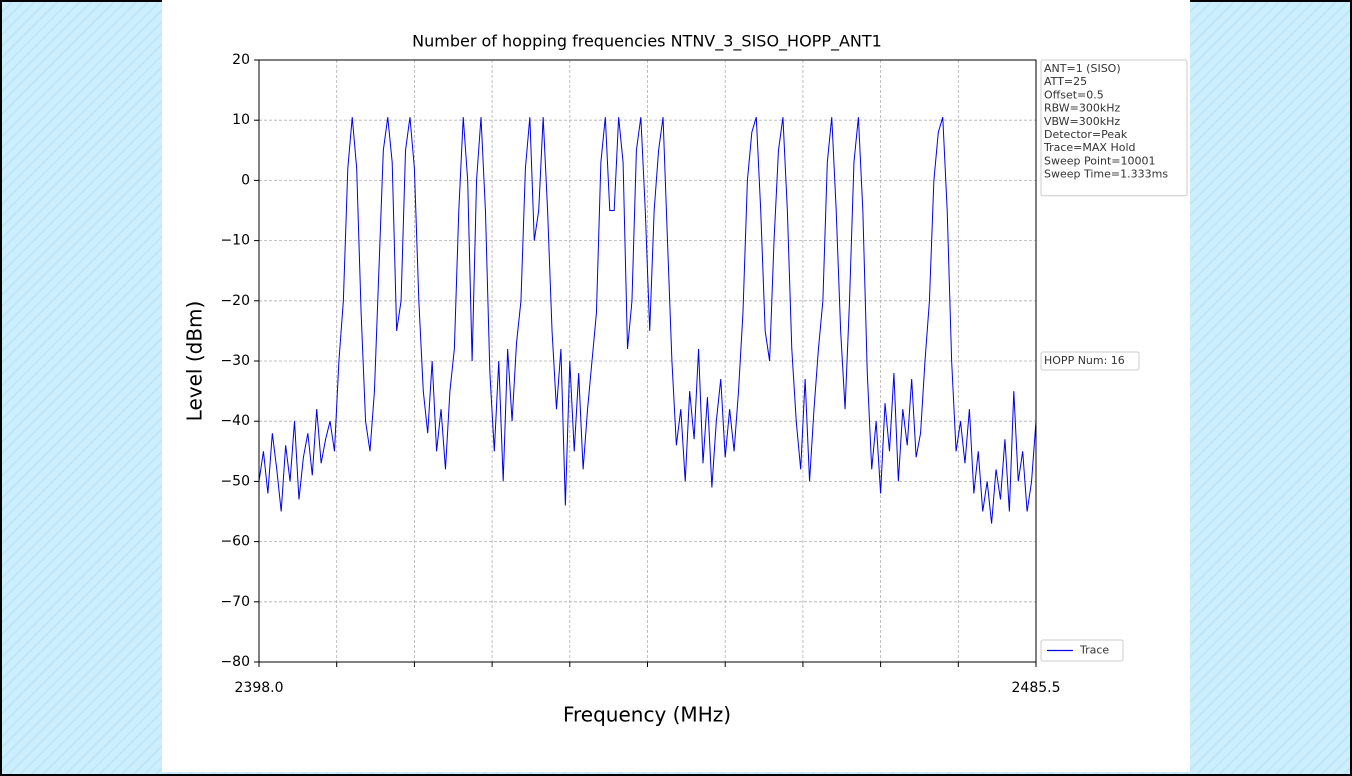 This screenshot has width=1352, height=776. What do you see at coordinates (235, 301) in the screenshot?
I see `y-tick-label: −20` at bounding box center [235, 301].